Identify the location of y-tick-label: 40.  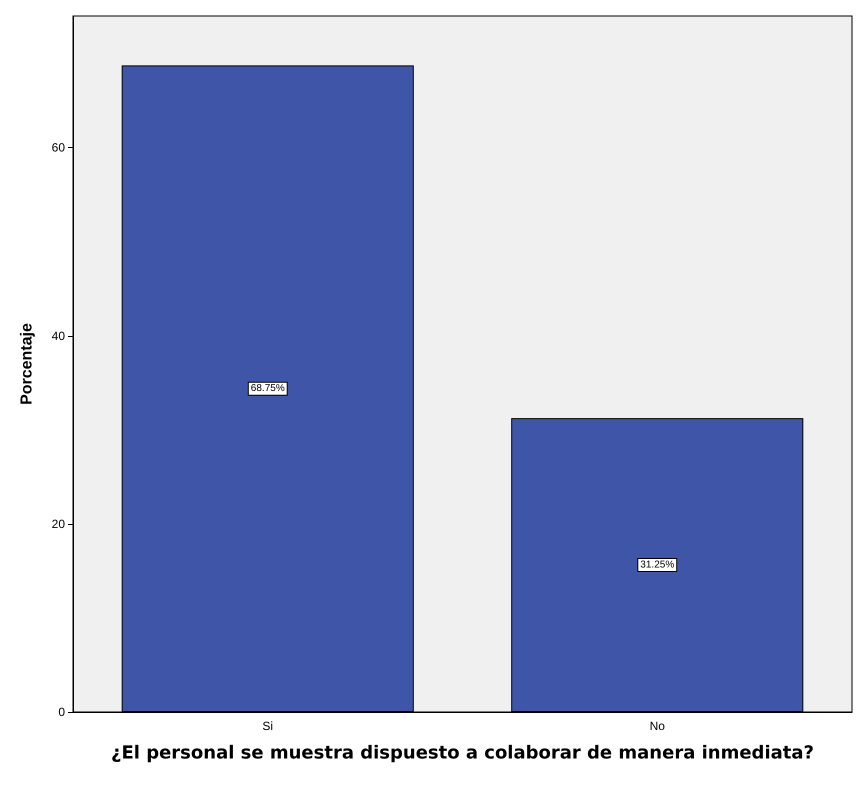
(59, 335).